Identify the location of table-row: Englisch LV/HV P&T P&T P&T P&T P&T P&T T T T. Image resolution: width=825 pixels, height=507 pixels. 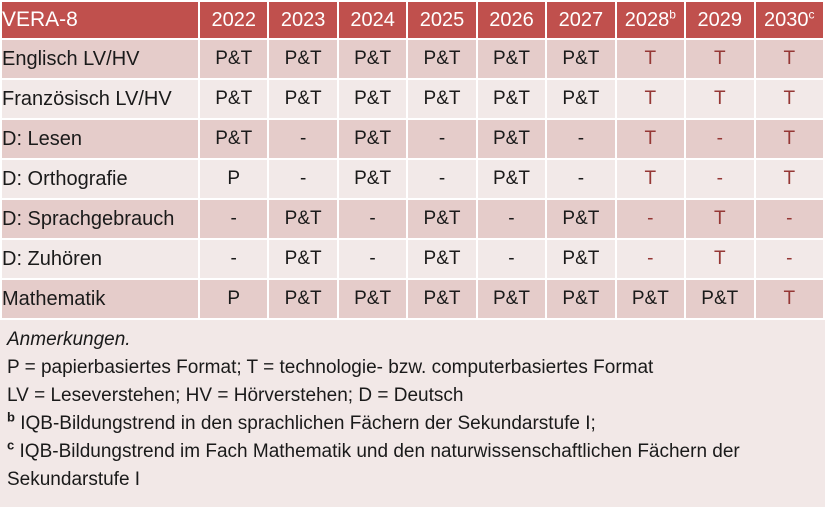
(412, 59).